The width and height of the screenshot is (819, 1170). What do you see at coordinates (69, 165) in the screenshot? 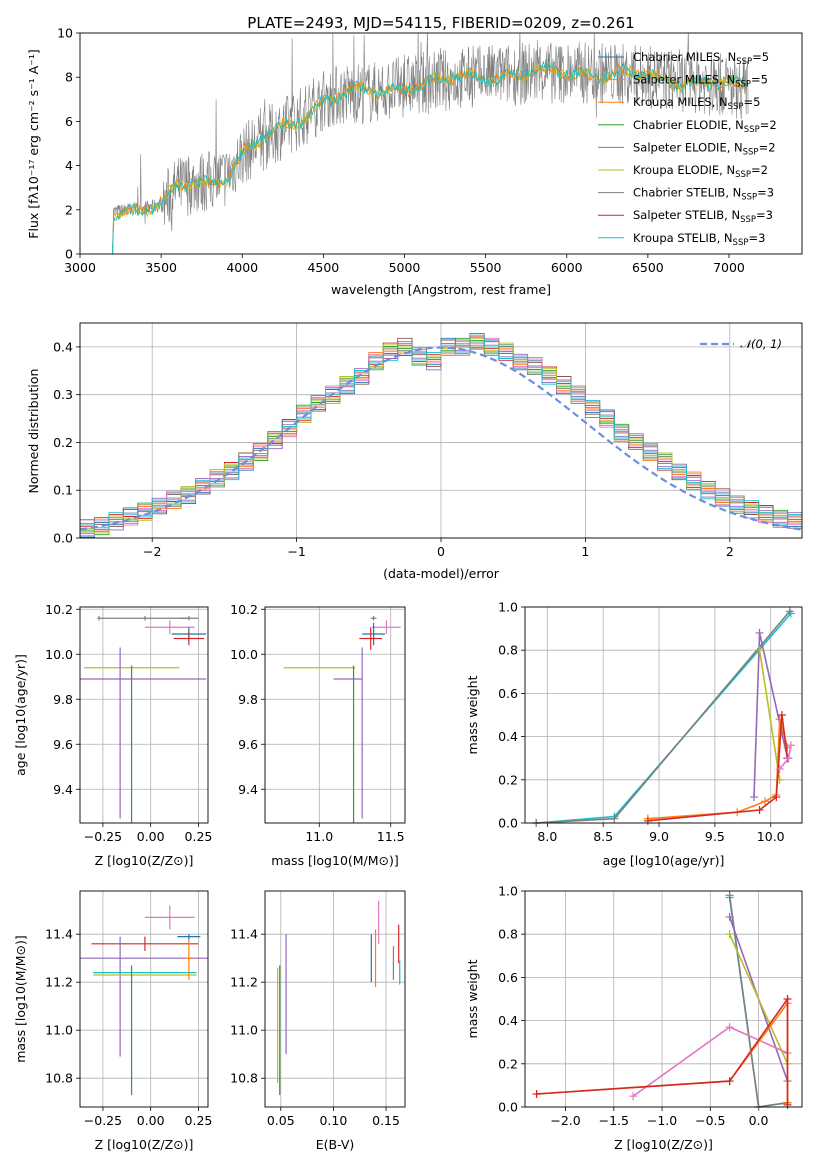
I see `y-tick-label: 4` at bounding box center [69, 165].